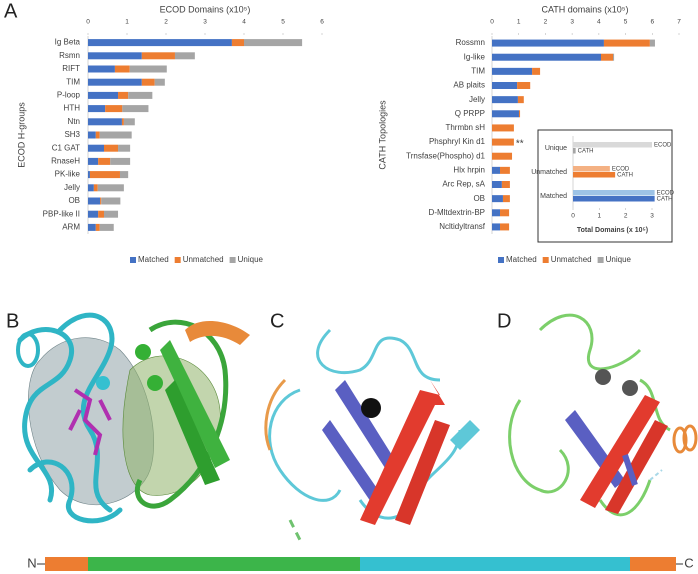 This screenshot has width=698, height=574. I want to click on y-tick-label: HTH, so click(72, 108).